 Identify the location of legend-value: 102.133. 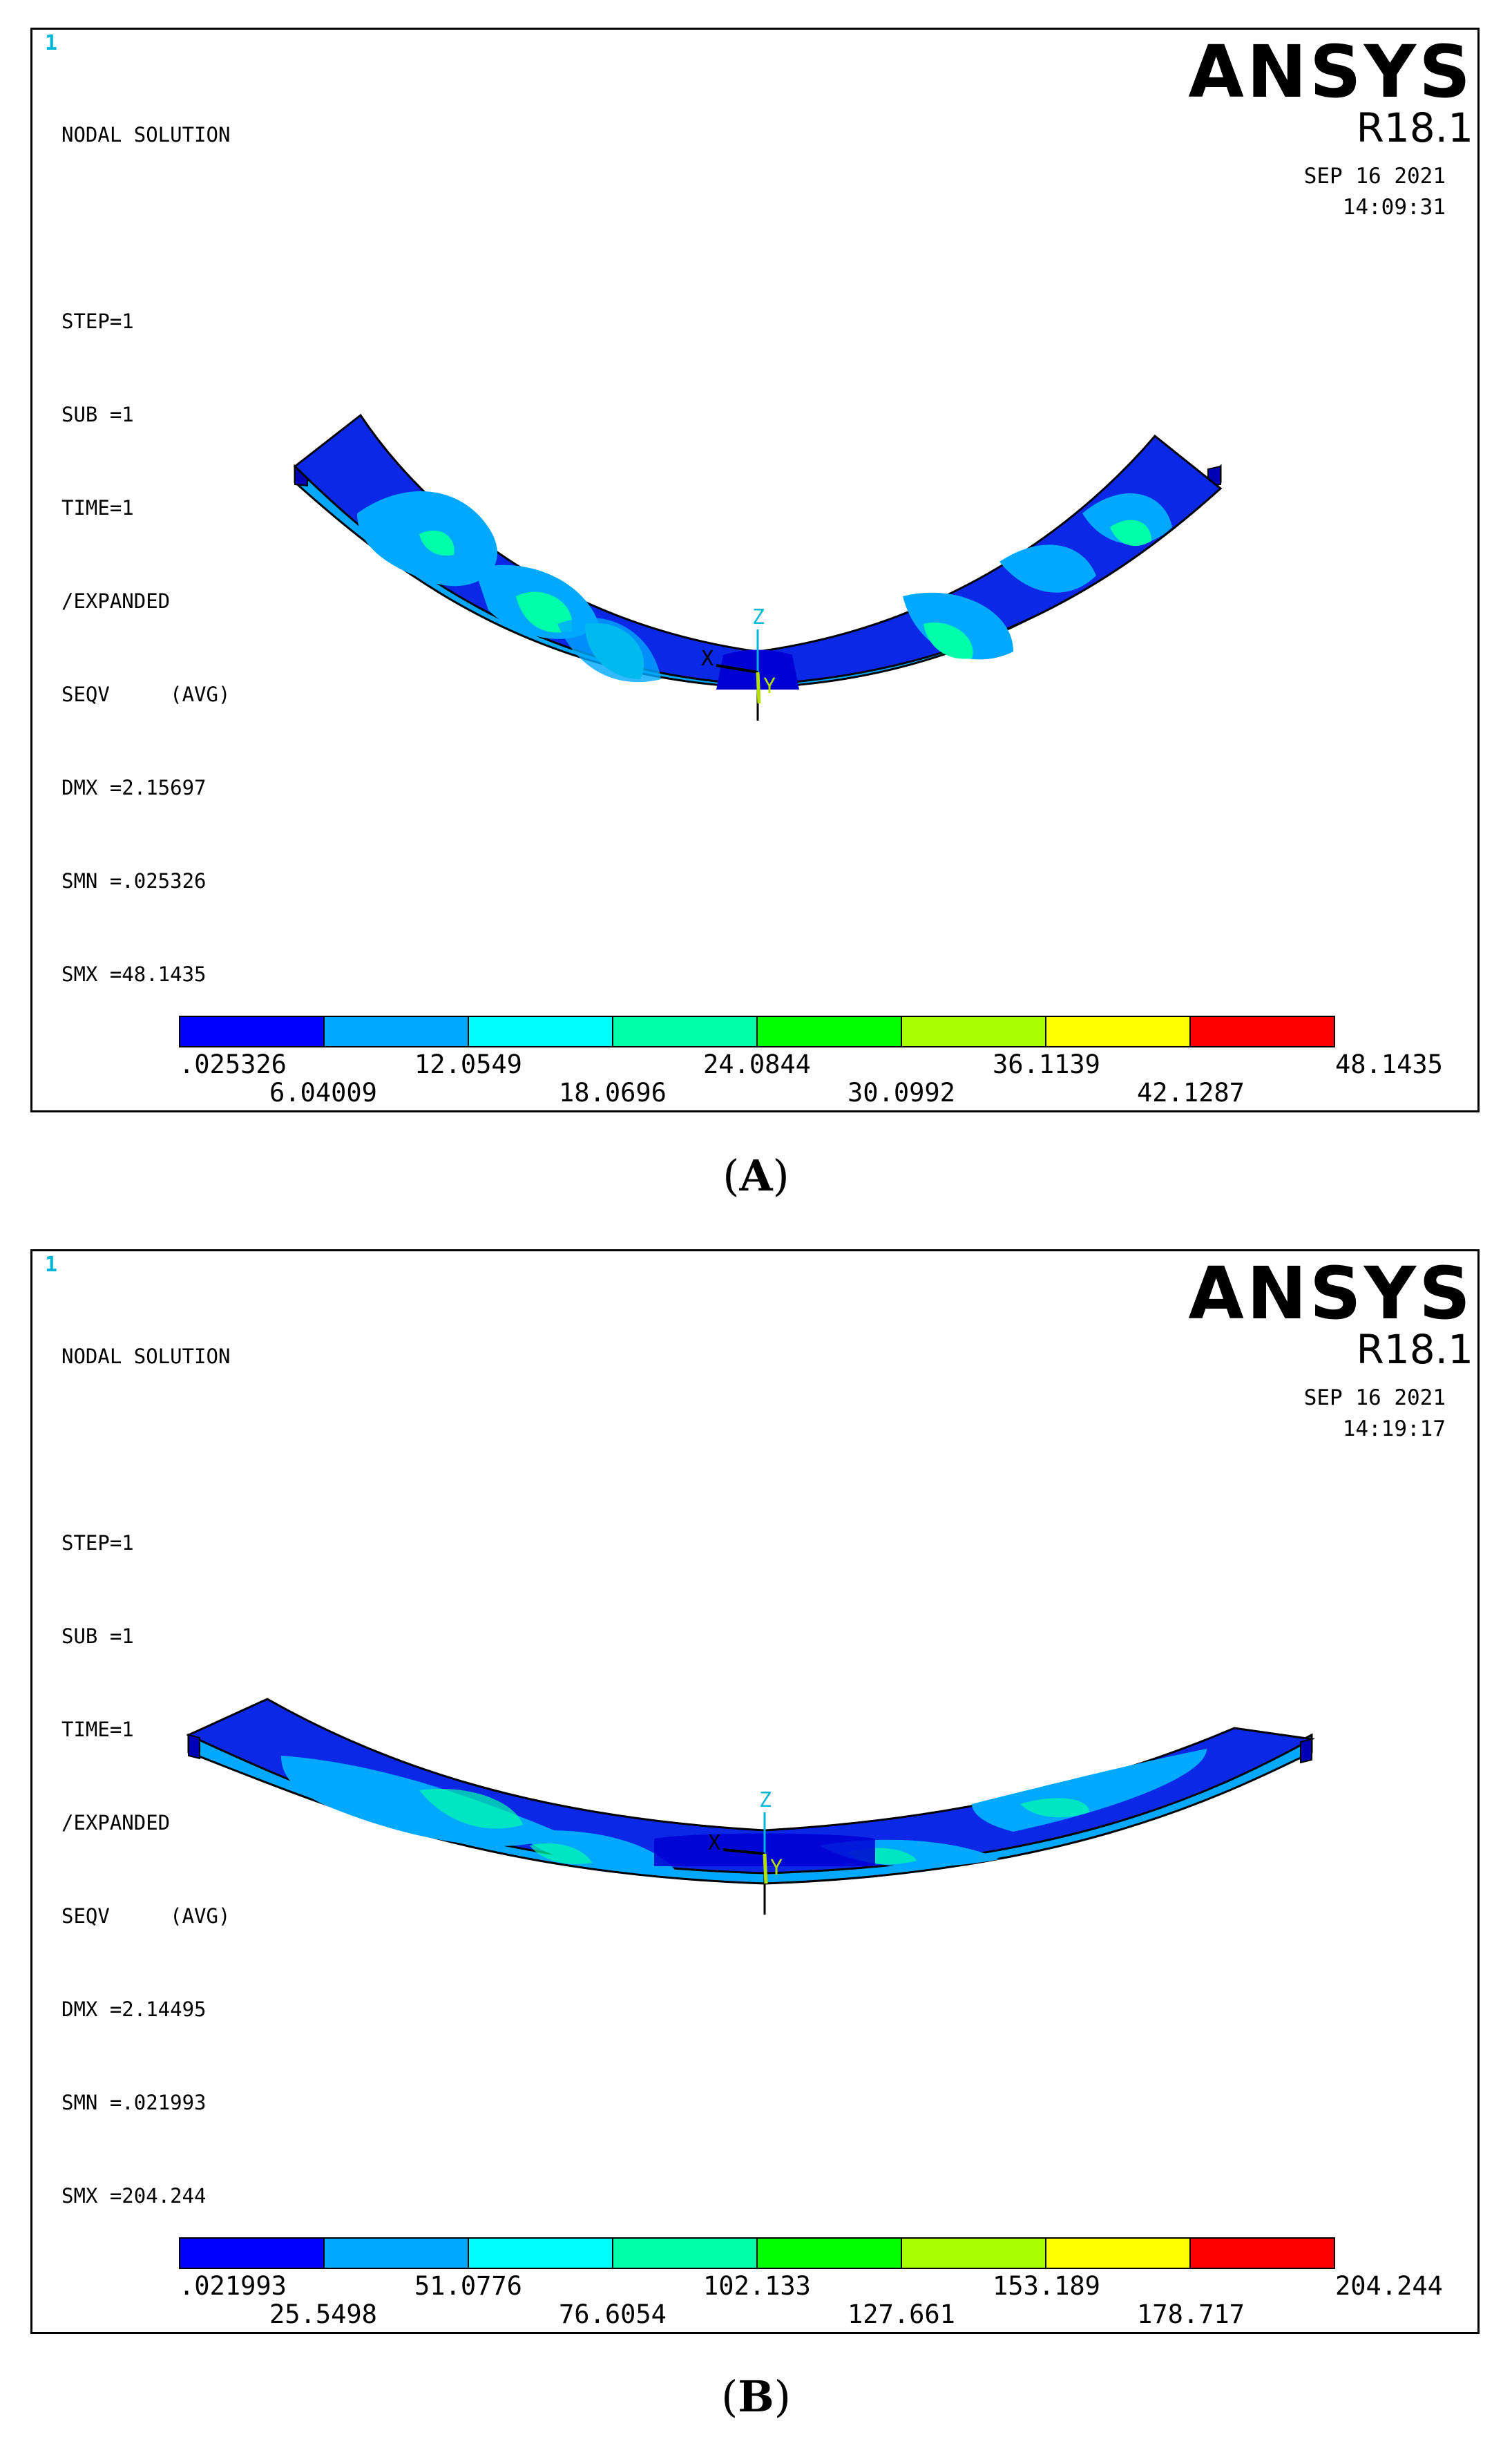
(757, 2286).